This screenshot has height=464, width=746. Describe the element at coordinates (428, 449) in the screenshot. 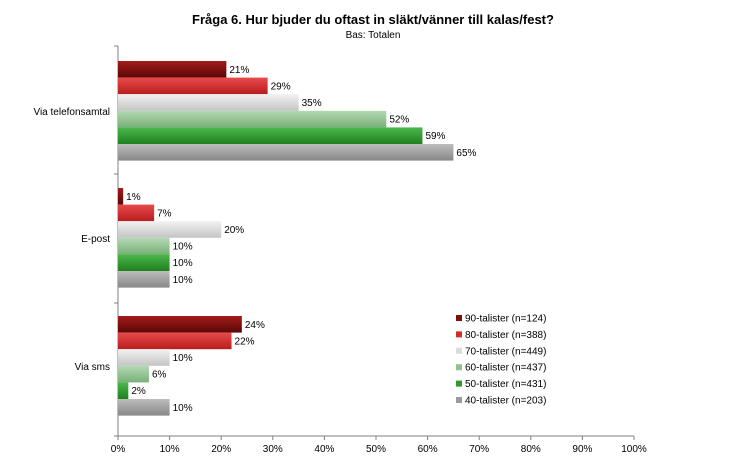

I see `x-tick-label: 60%` at that location.